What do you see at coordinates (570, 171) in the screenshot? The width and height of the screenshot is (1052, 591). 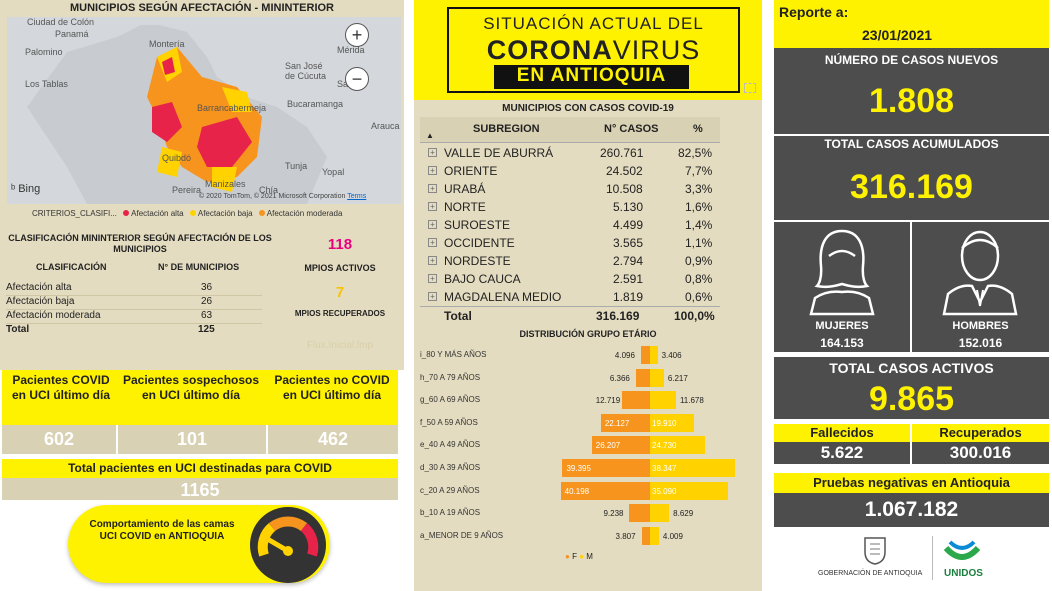 I see `table-row: + ORIENTE 24.502 7,7%` at bounding box center [570, 171].